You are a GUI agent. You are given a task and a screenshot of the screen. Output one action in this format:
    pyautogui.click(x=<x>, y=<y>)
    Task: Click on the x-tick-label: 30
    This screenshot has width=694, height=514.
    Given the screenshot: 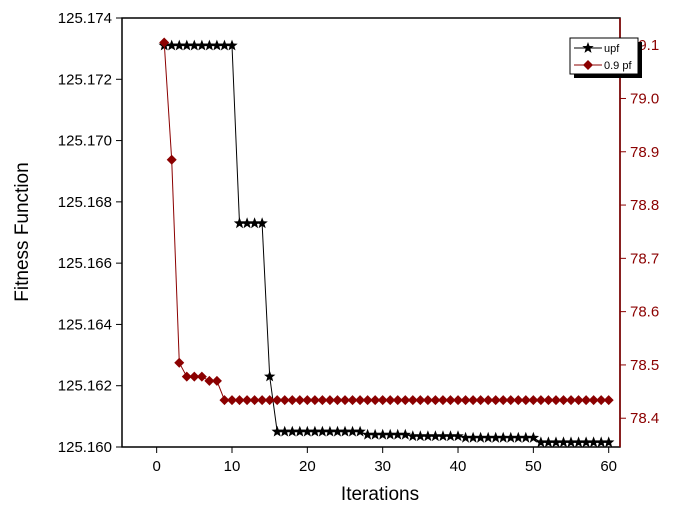 What is the action you would take?
    pyautogui.click(x=382, y=466)
    